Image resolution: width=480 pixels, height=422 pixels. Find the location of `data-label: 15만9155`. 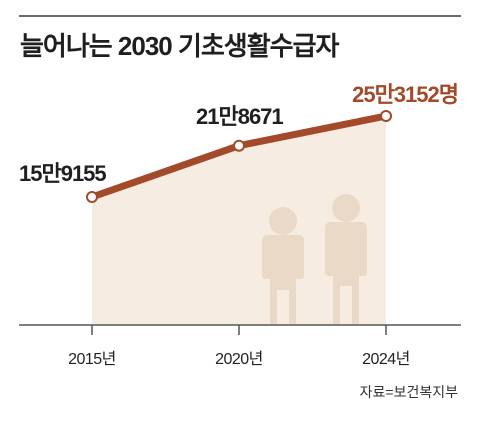

data-label: 15만9155 is located at coordinates (62, 173).